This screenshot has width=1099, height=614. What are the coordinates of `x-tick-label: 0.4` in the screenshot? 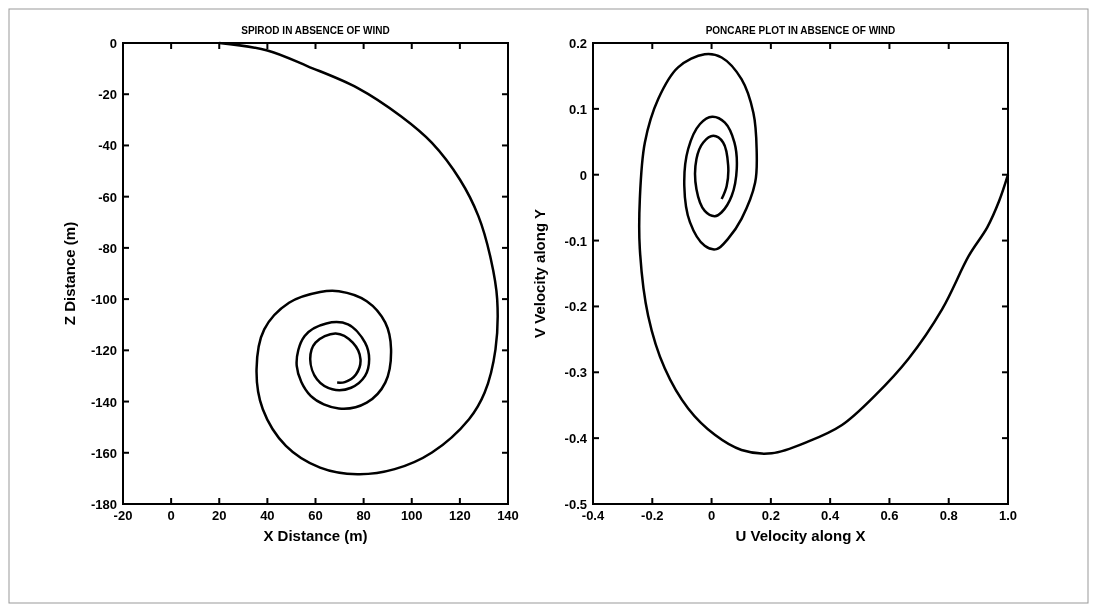 It's located at (830, 515).